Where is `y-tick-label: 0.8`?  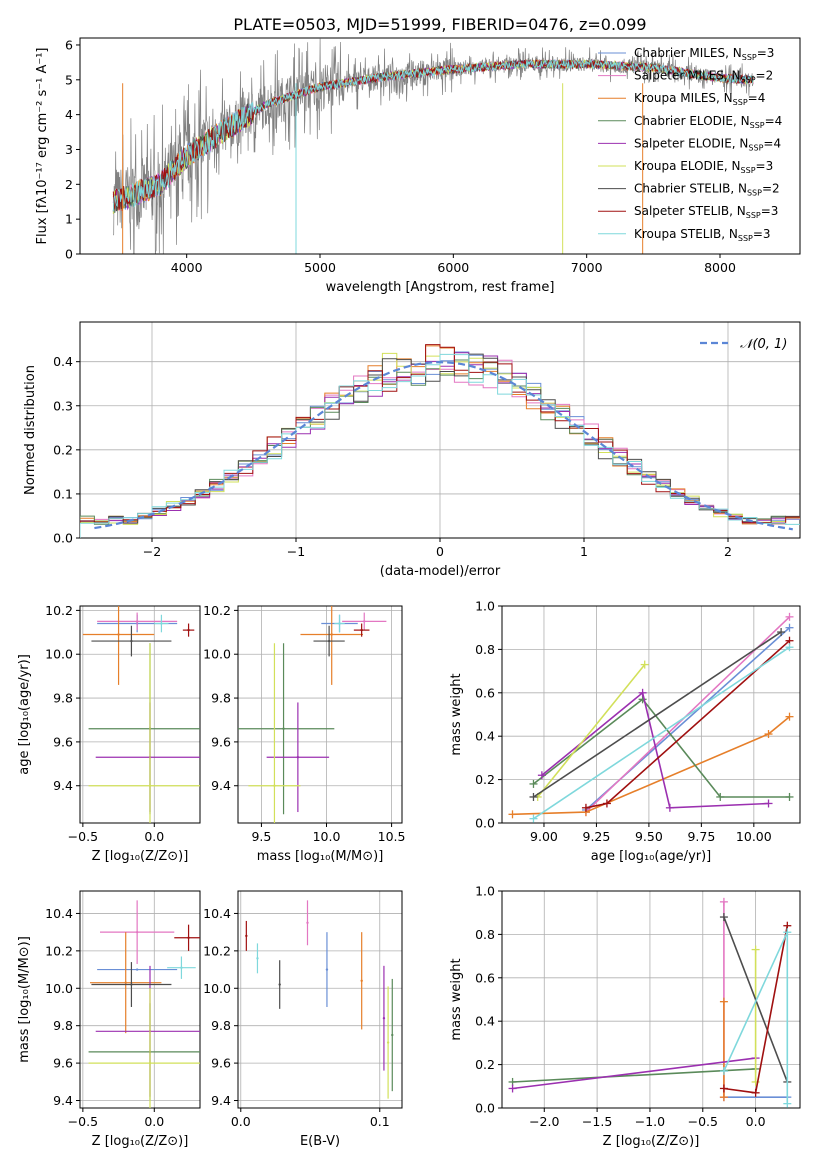 y-tick-label: 0.8 is located at coordinates (485, 649).